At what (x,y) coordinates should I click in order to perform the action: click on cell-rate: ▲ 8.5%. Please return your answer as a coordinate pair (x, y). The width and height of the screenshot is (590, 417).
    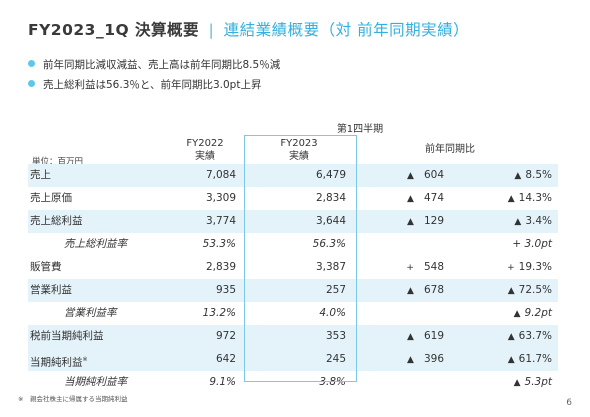
    Looking at the image, I should click on (533, 175).